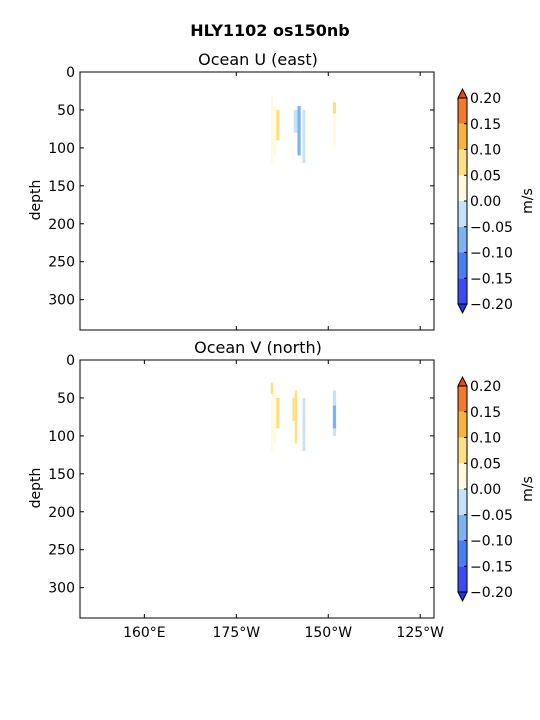 This screenshot has width=540, height=720. I want to click on colorbar-label-v: m/s, so click(528, 489).